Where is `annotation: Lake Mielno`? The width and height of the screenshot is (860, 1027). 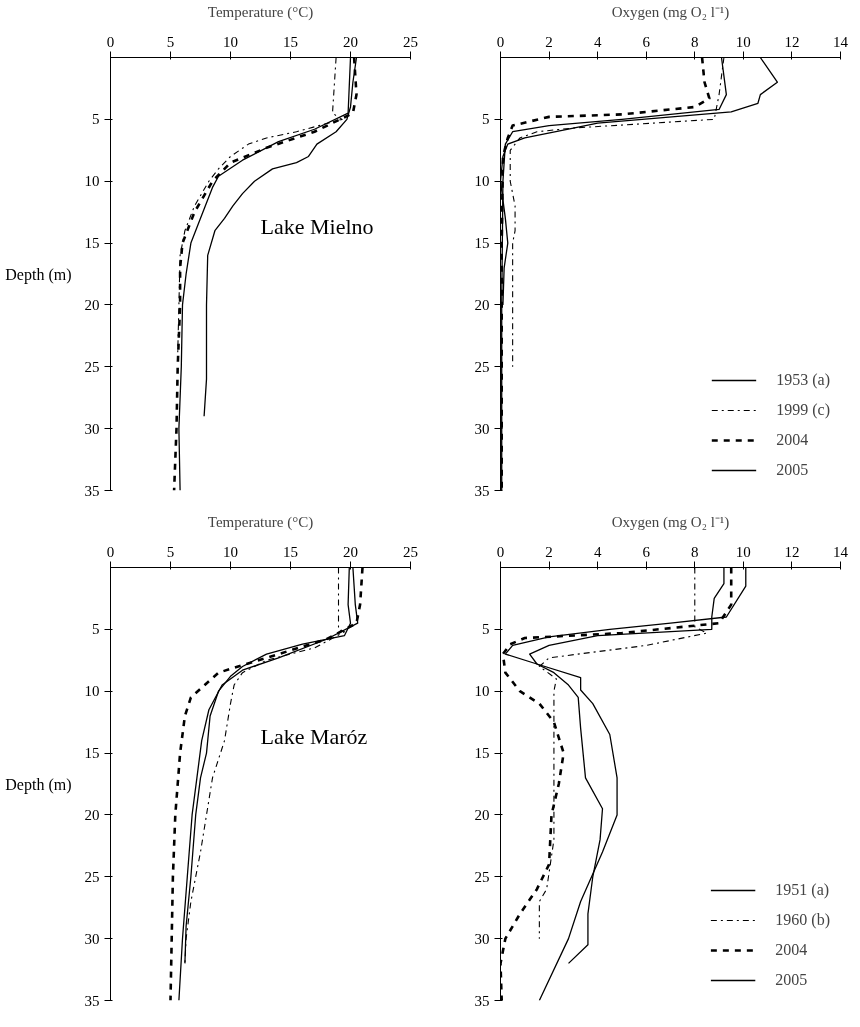
annotation: Lake Mielno is located at coordinates (317, 226).